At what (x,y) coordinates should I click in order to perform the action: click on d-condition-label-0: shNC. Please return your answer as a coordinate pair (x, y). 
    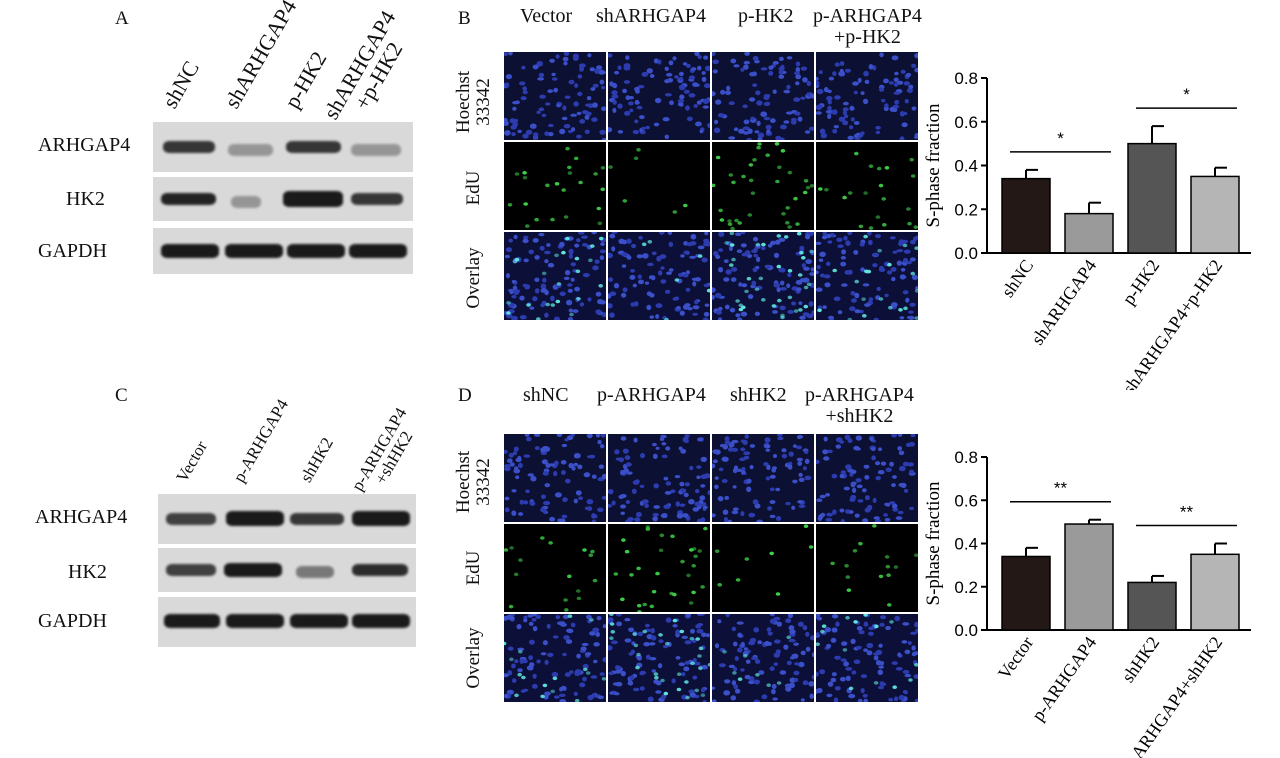
    Looking at the image, I should click on (546, 395).